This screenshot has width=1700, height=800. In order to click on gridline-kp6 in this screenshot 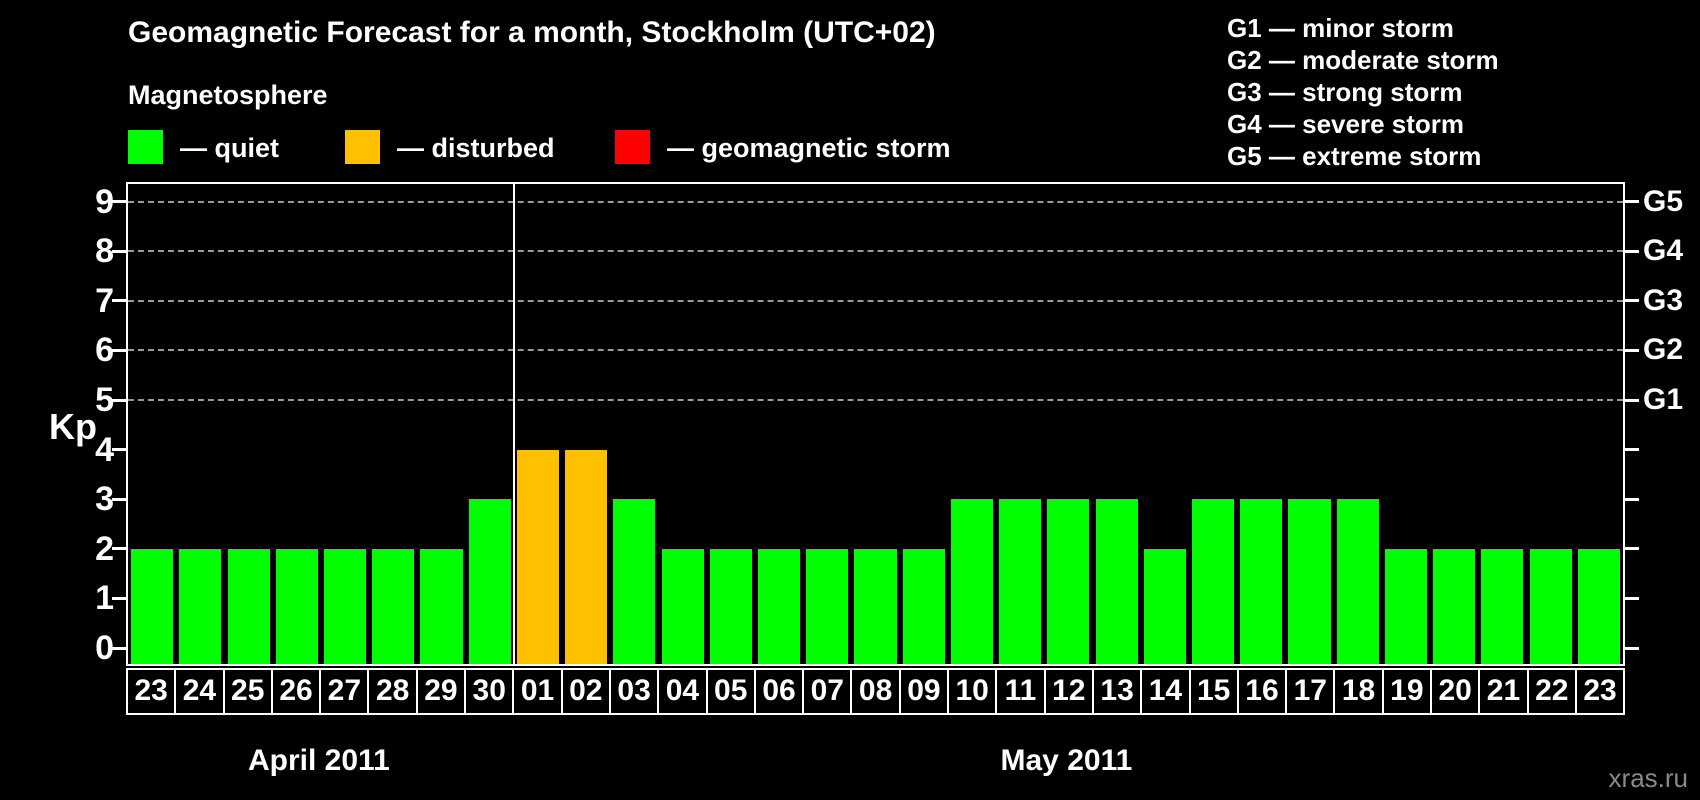, I will do `click(875, 350)`.